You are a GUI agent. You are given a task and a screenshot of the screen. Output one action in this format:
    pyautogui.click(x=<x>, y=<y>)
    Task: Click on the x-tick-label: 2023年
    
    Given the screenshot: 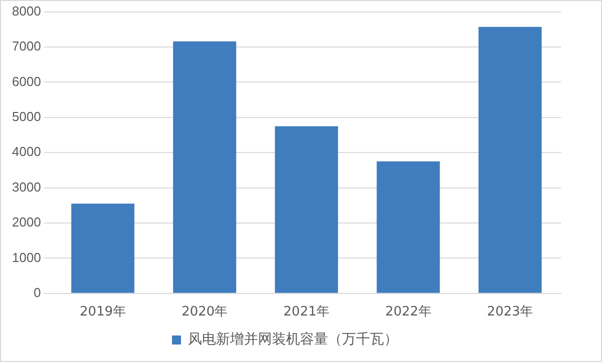 What is the action you would take?
    pyautogui.click(x=510, y=312)
    